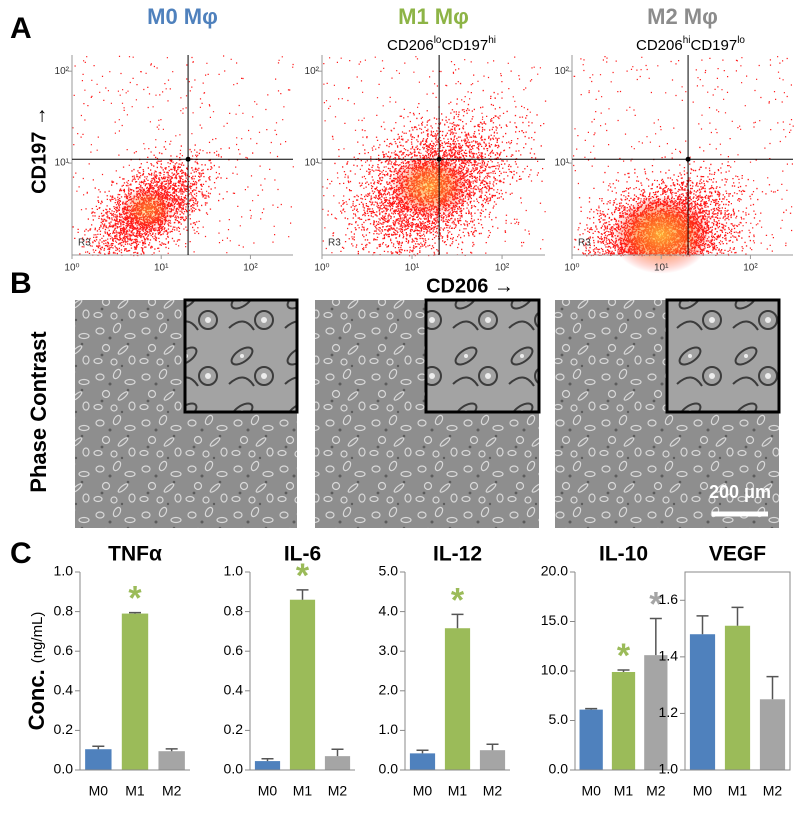 The image size is (800, 813). I want to click on chart-title: IL-12, so click(457, 554).